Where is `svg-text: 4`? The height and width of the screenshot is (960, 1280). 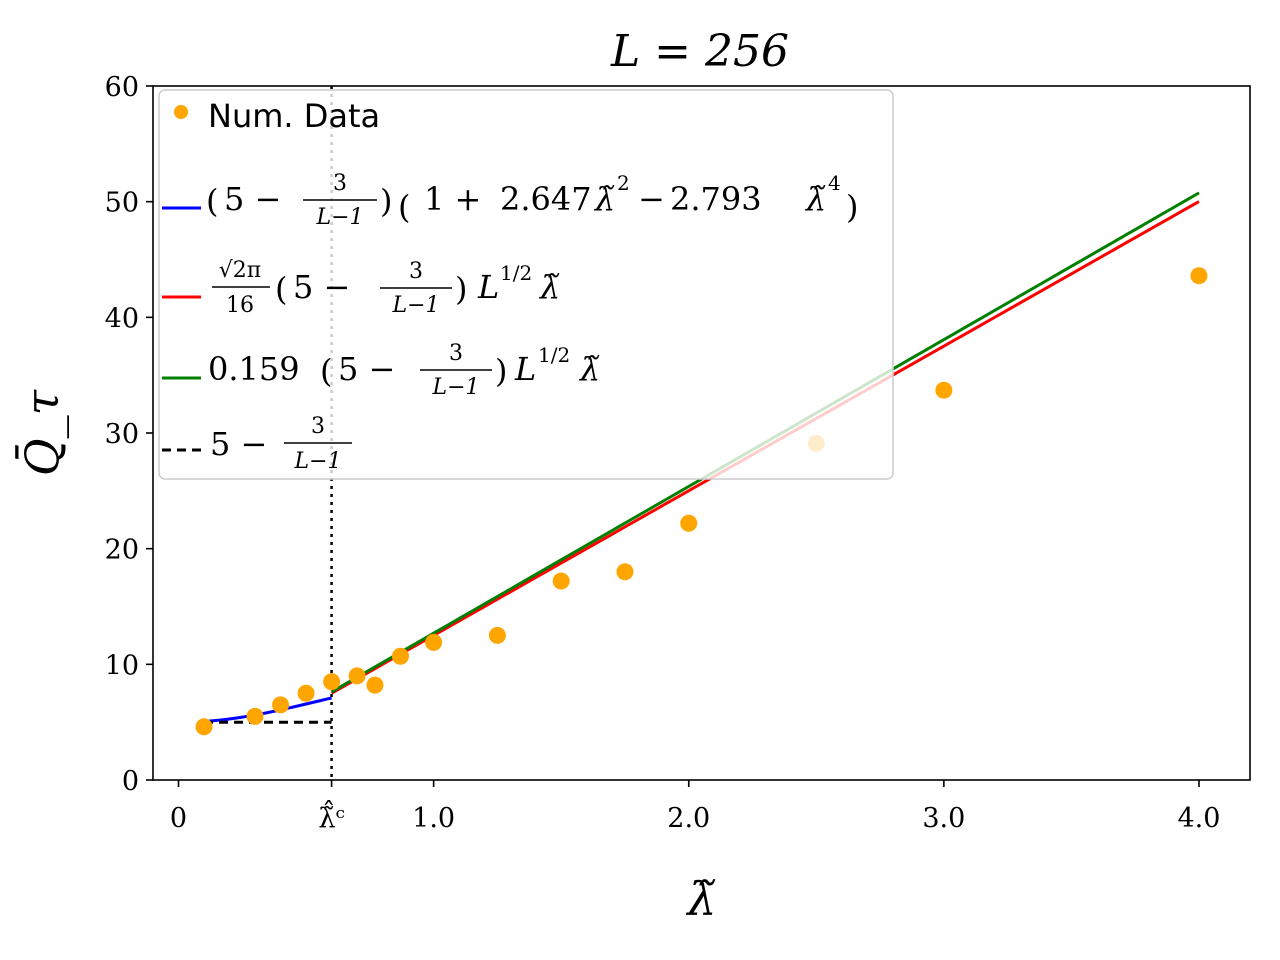
svg-text: 4 is located at coordinates (834, 183).